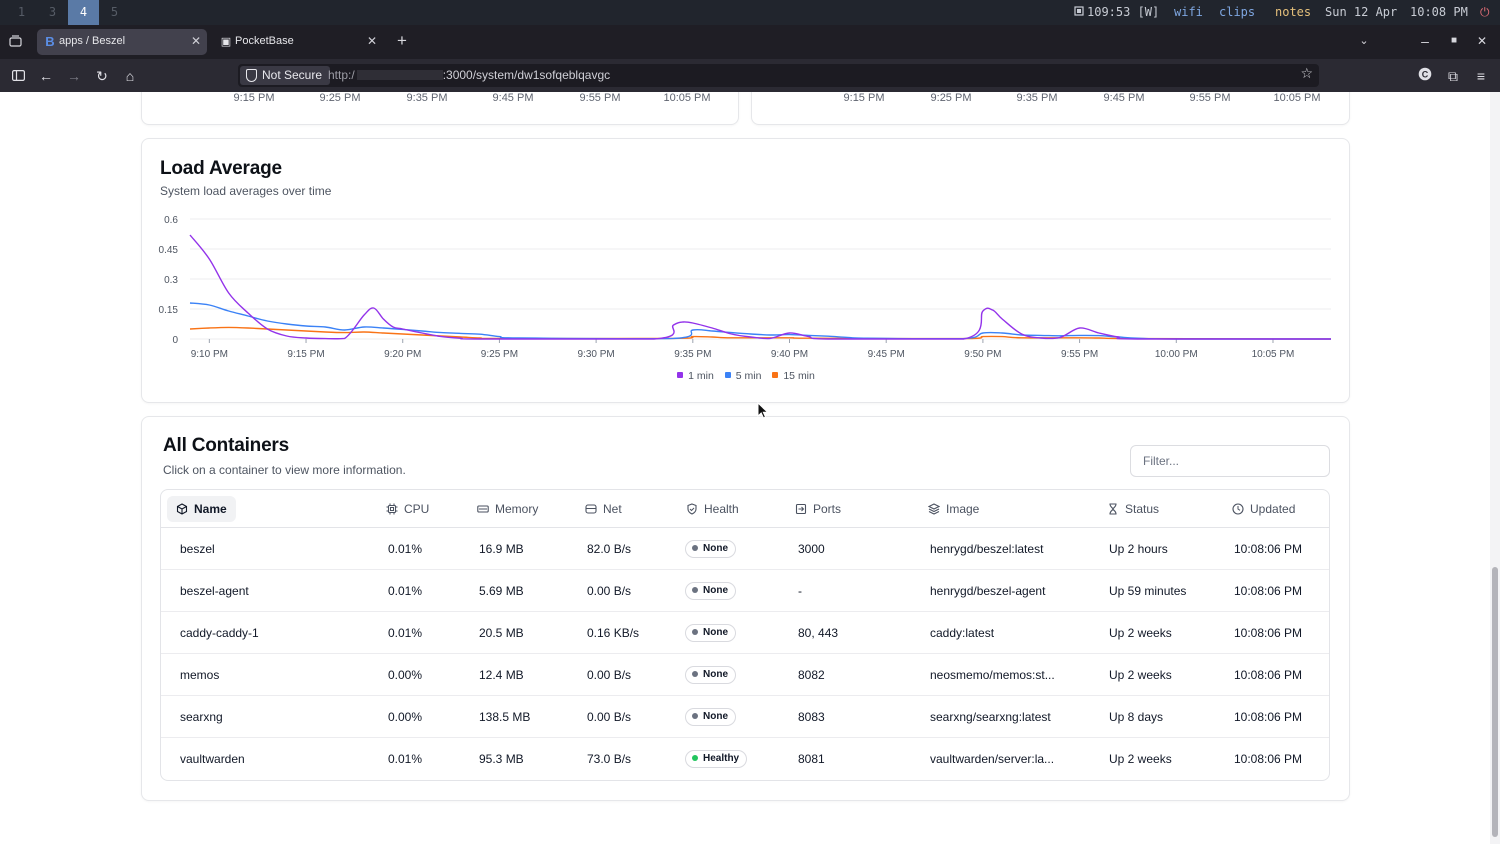 The height and width of the screenshot is (844, 1500). Describe the element at coordinates (114, 12) in the screenshot. I see `workspace-5: 5` at that location.